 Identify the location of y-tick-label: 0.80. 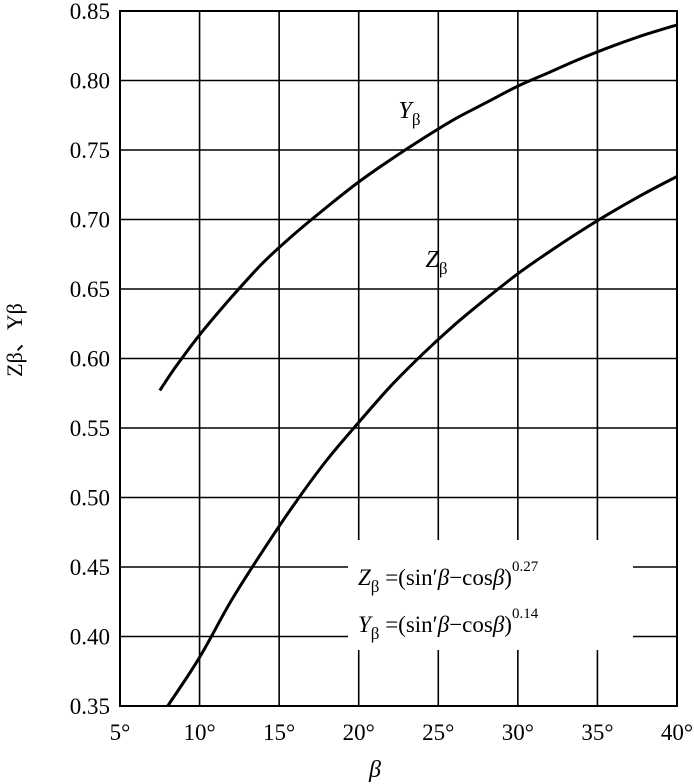
(90, 81).